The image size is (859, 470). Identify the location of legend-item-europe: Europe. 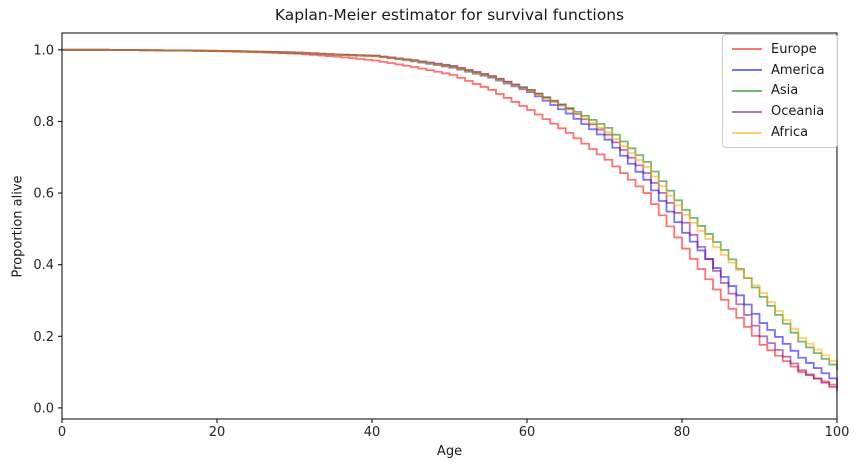
(781, 49).